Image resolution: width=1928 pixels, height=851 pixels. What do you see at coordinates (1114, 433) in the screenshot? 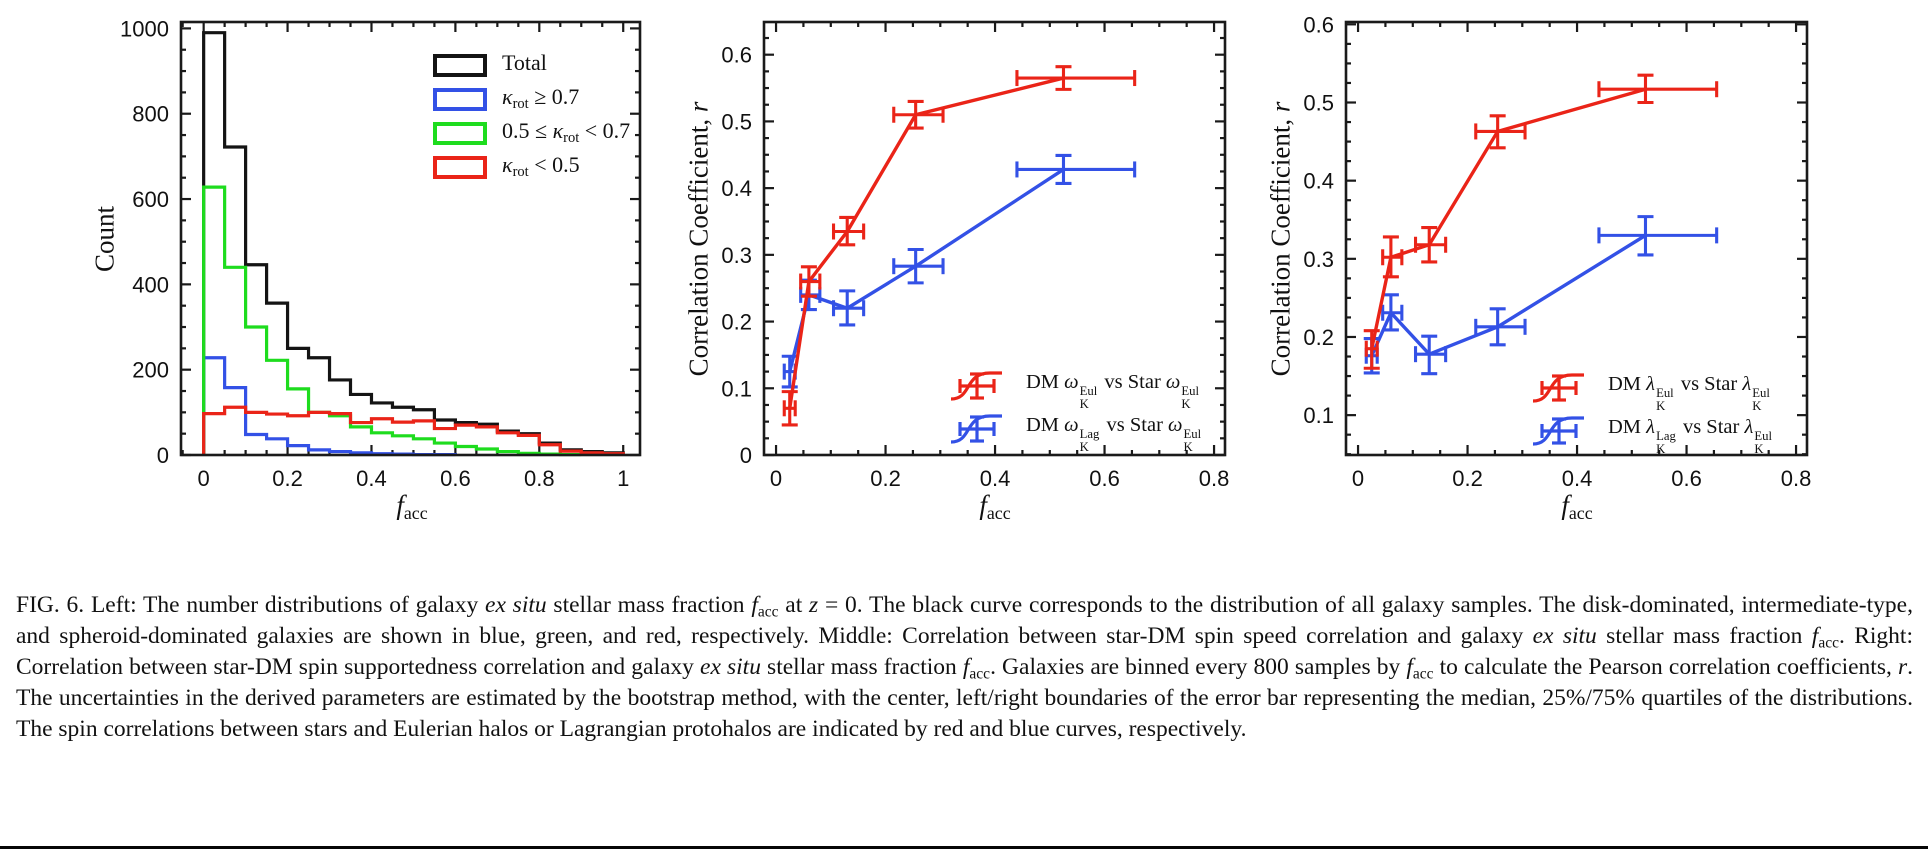
I see `legend-item-label: DM ω Lag K vs Star ω Eul K` at bounding box center [1114, 433].